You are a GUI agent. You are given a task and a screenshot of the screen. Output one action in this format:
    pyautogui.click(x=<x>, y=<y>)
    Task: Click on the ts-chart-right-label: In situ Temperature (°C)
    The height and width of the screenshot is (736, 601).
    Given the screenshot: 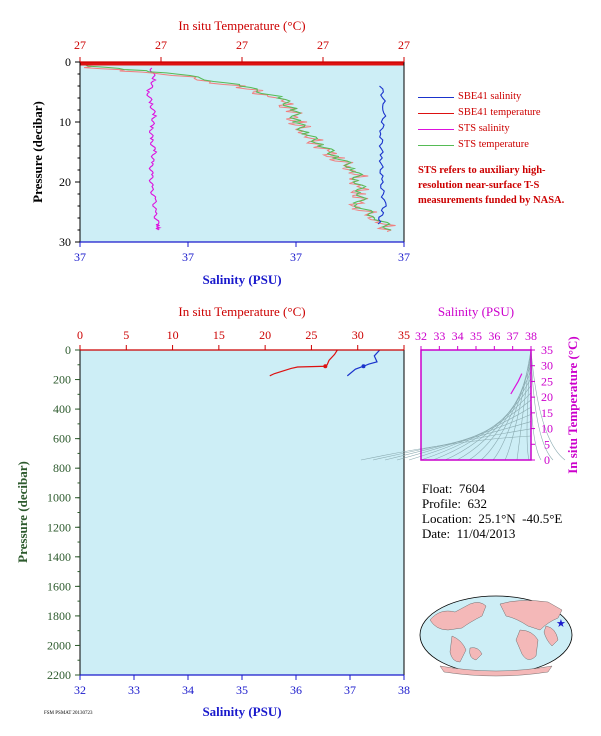 What is the action you would take?
    pyautogui.click(x=572, y=405)
    